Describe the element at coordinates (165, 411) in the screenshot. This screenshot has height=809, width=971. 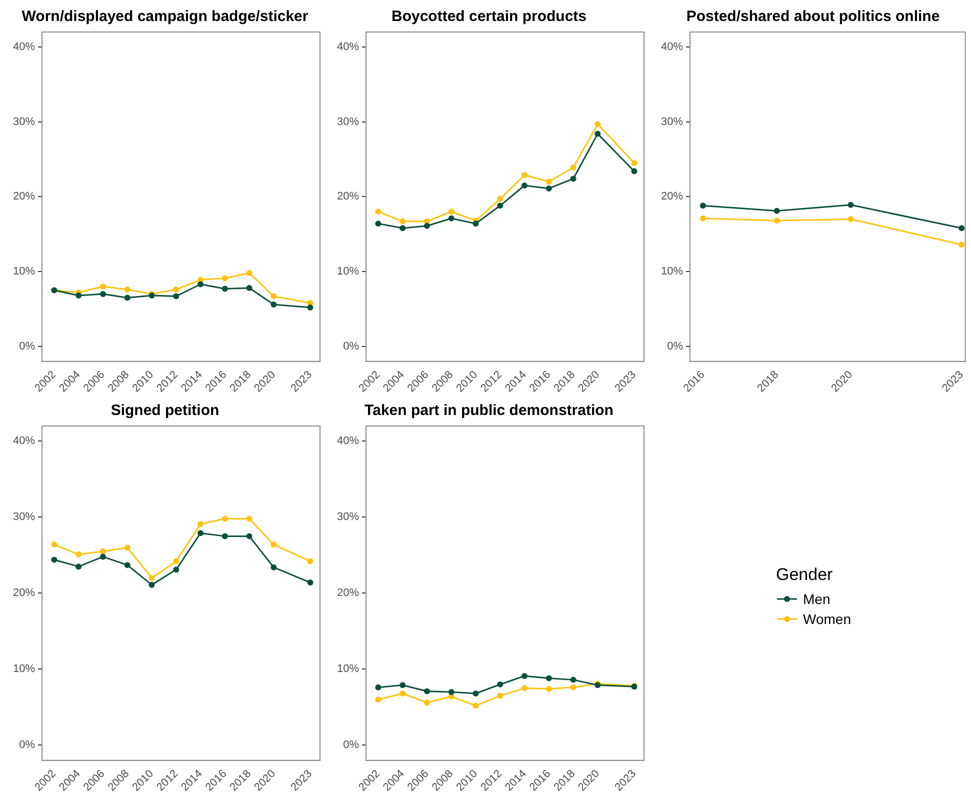
I see `chart-title: Signed petition` at that location.